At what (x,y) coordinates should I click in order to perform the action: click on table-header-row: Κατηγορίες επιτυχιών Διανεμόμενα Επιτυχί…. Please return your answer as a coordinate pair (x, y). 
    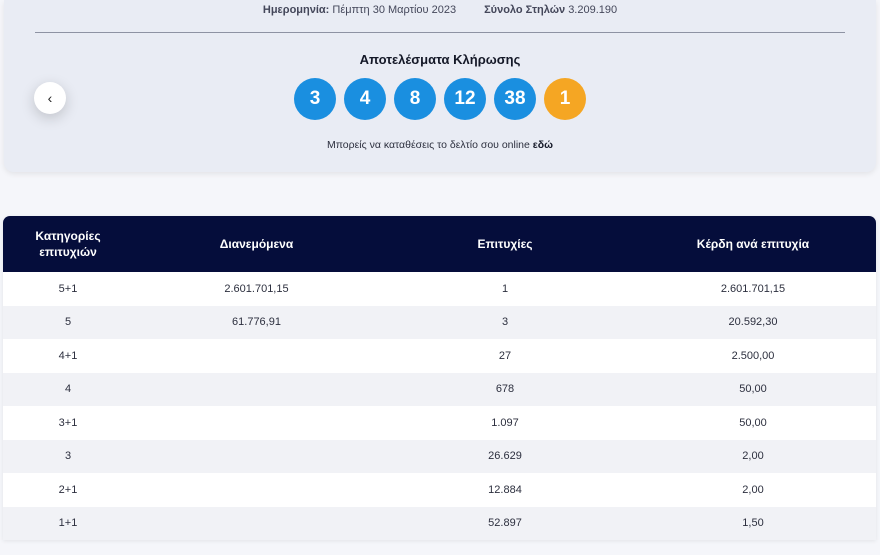
    Looking at the image, I should click on (439, 244).